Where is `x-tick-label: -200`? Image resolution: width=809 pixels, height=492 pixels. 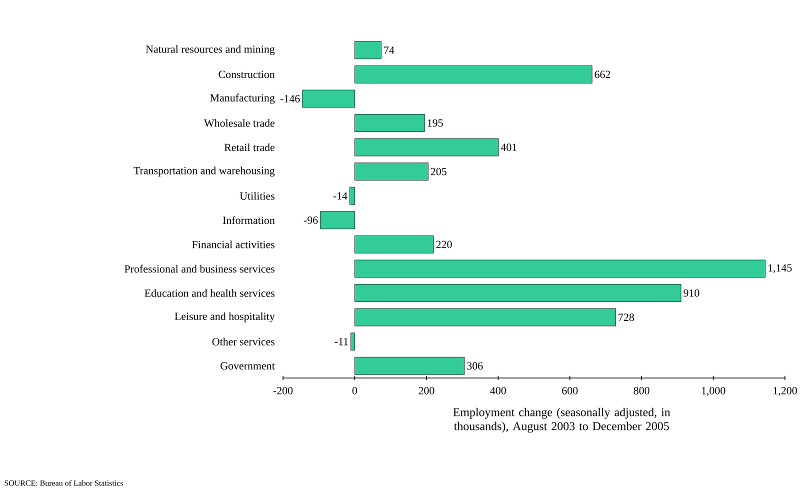
x-tick-label: -200 is located at coordinates (283, 390).